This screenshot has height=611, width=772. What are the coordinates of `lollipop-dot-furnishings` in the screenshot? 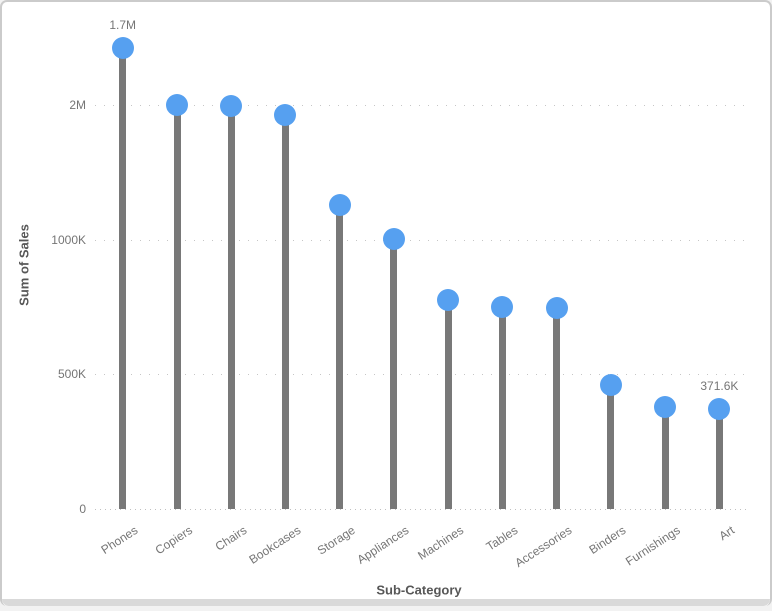 It's located at (665, 407).